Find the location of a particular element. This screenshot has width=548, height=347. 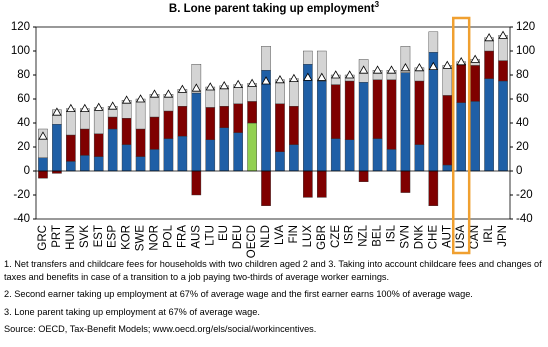

x-tick-label: LUX is located at coordinates (308, 236).